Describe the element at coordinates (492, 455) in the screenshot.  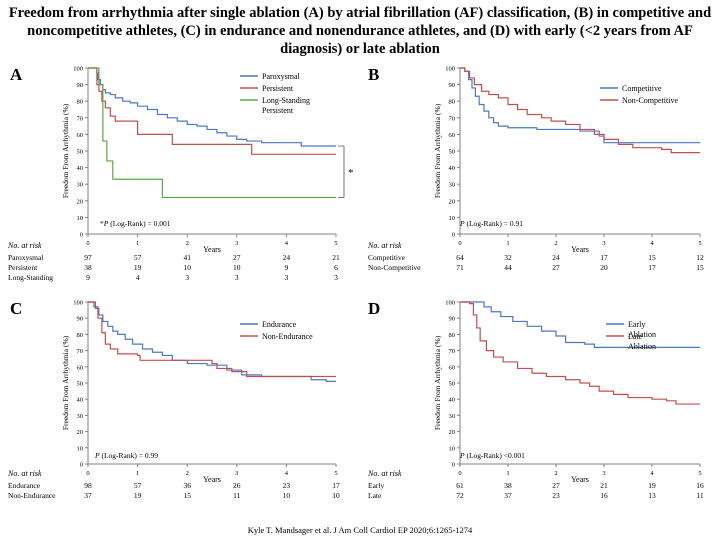
I see `p-value-annotation: P (Log-Rank) <0.001` at that location.